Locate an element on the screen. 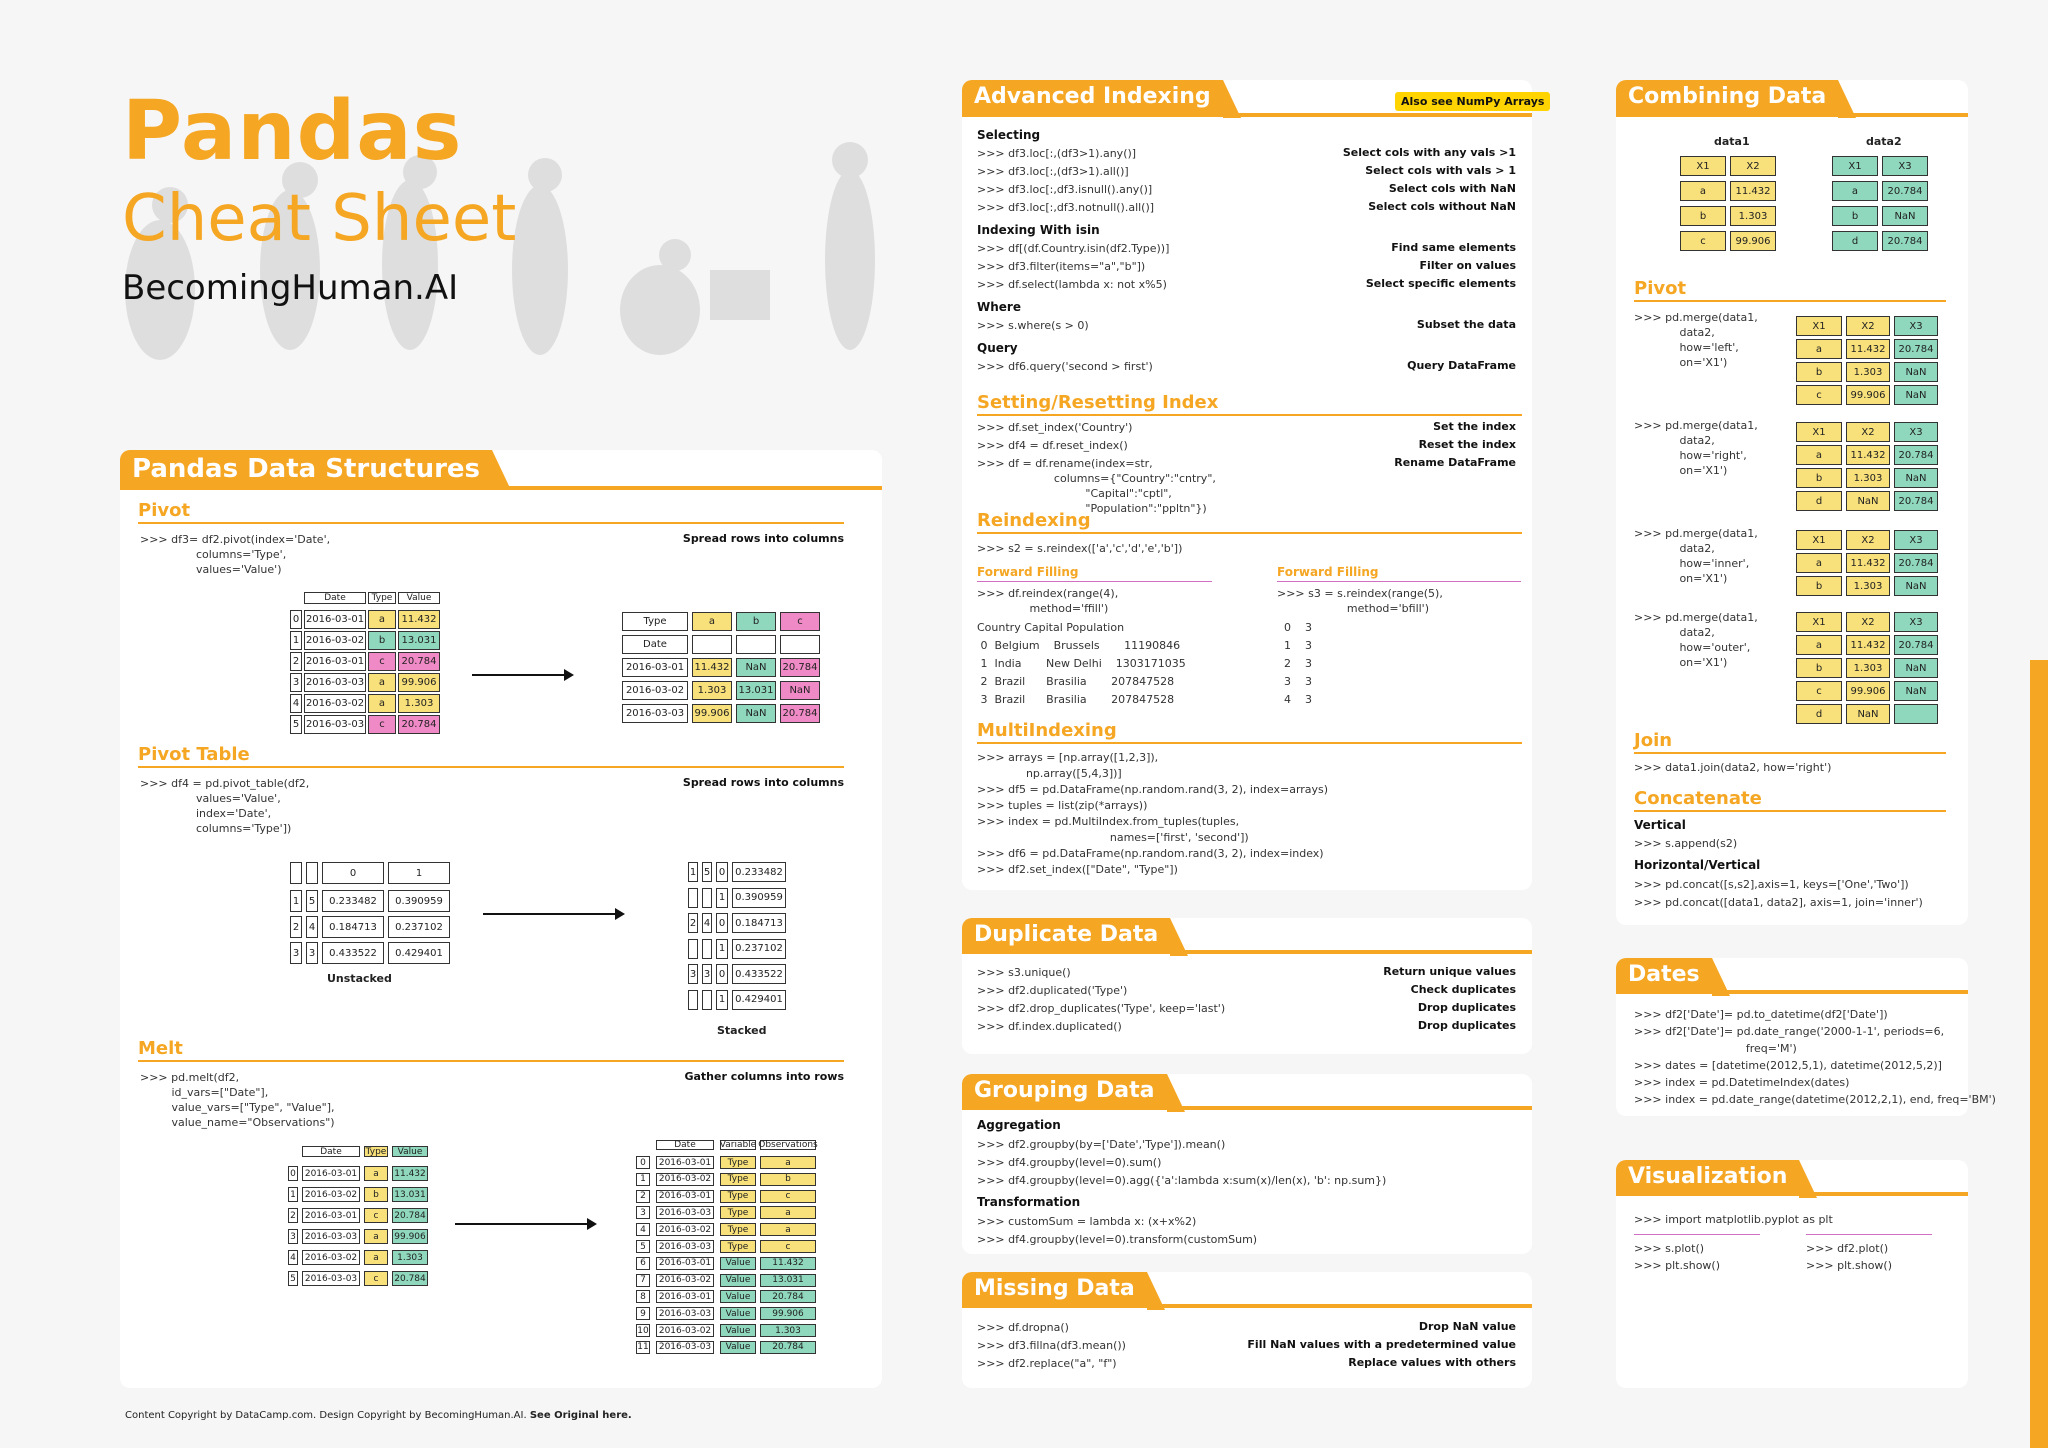 This screenshot has width=2048, height=1448. code-description: Find same elements is located at coordinates (1453, 247).